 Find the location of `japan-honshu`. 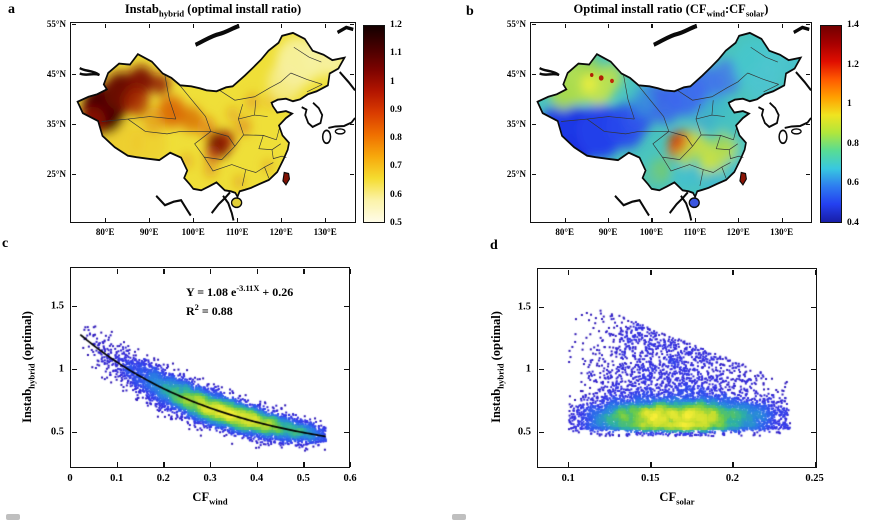

japan-honshu is located at coordinates (797, 123).